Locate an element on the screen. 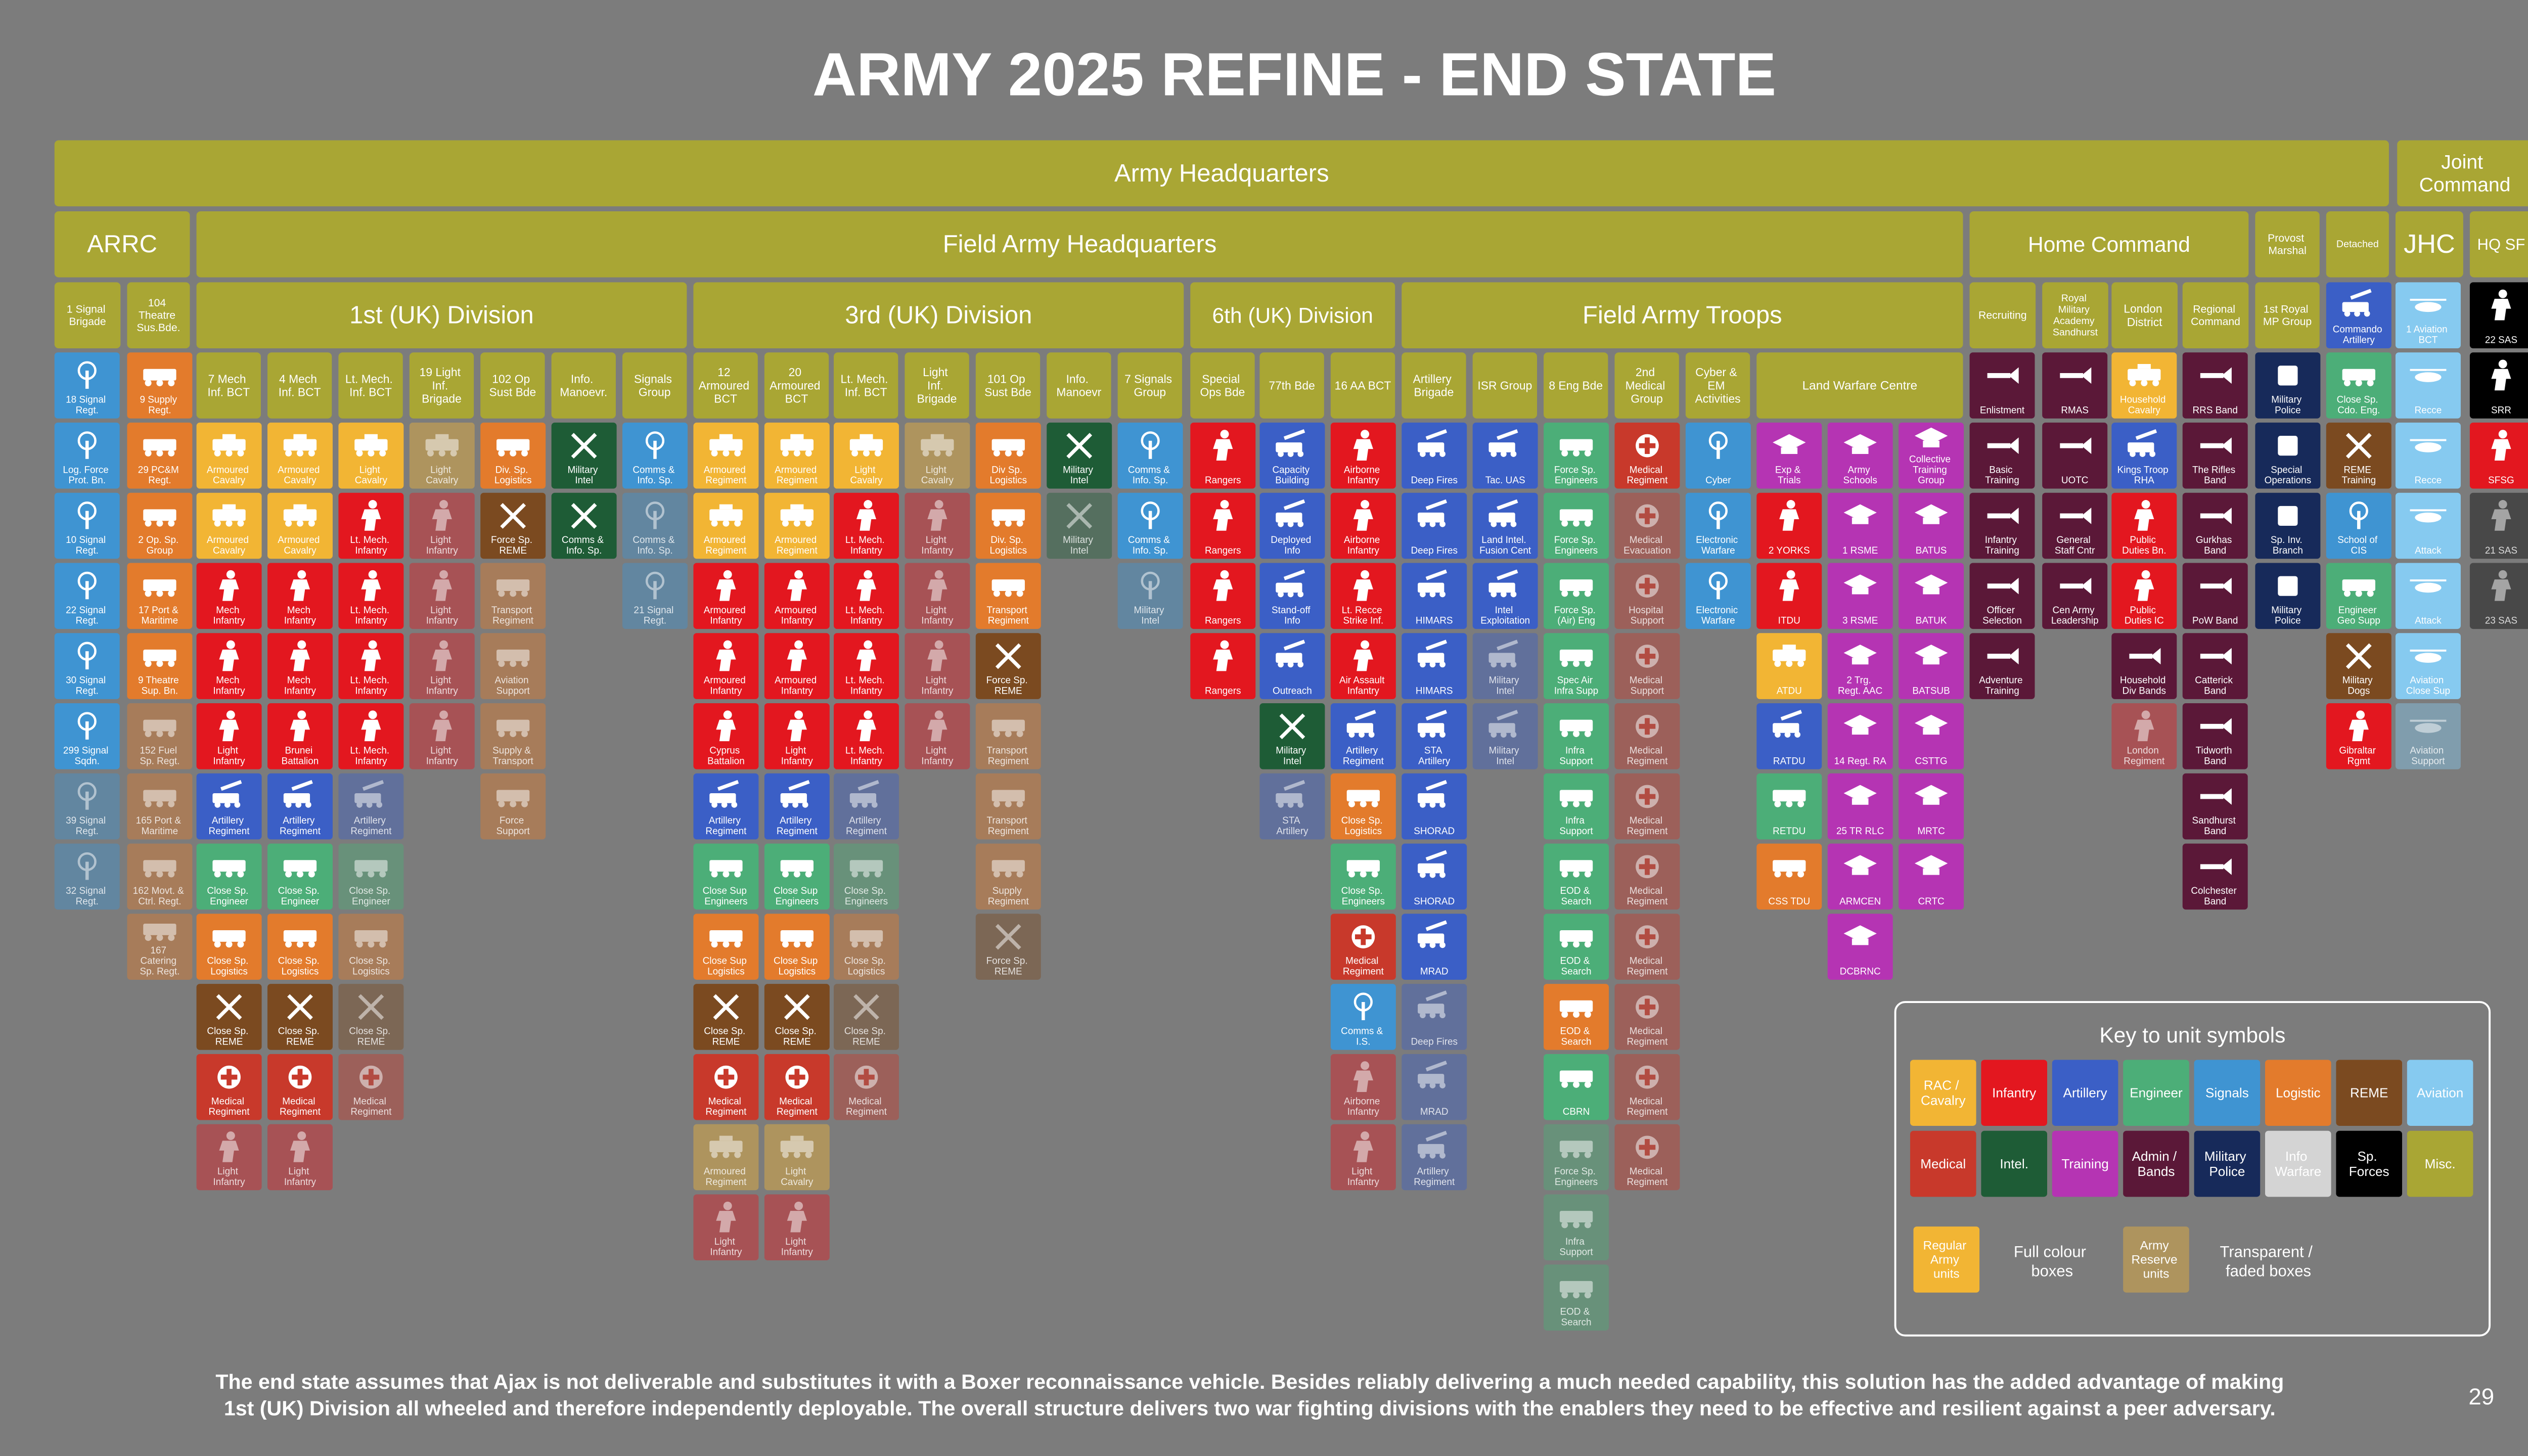 The image size is (2528, 1456). key-label: Signals is located at coordinates (2227, 1093).